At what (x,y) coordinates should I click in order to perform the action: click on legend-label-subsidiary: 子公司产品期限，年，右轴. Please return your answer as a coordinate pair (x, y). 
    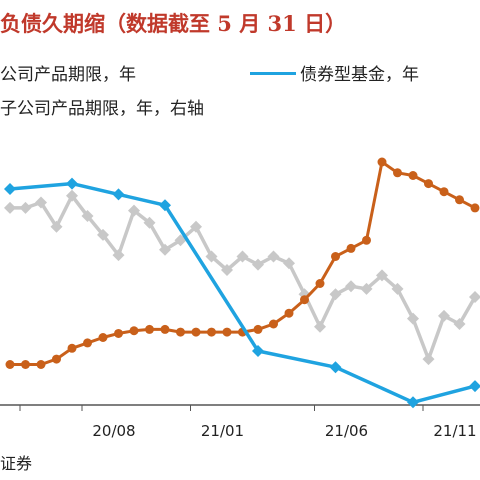
    Looking at the image, I should click on (102, 109).